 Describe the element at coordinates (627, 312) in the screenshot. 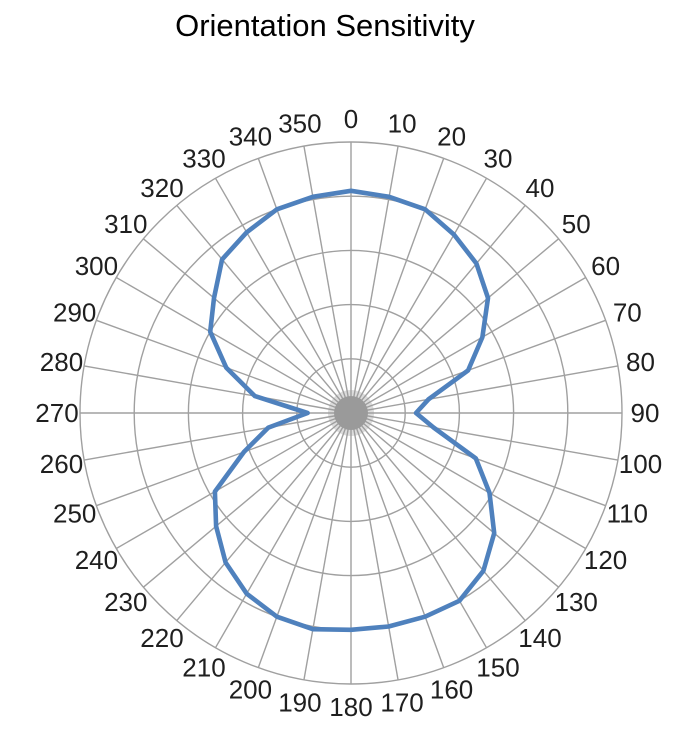

I see `angle-tick-label-70: 70` at that location.